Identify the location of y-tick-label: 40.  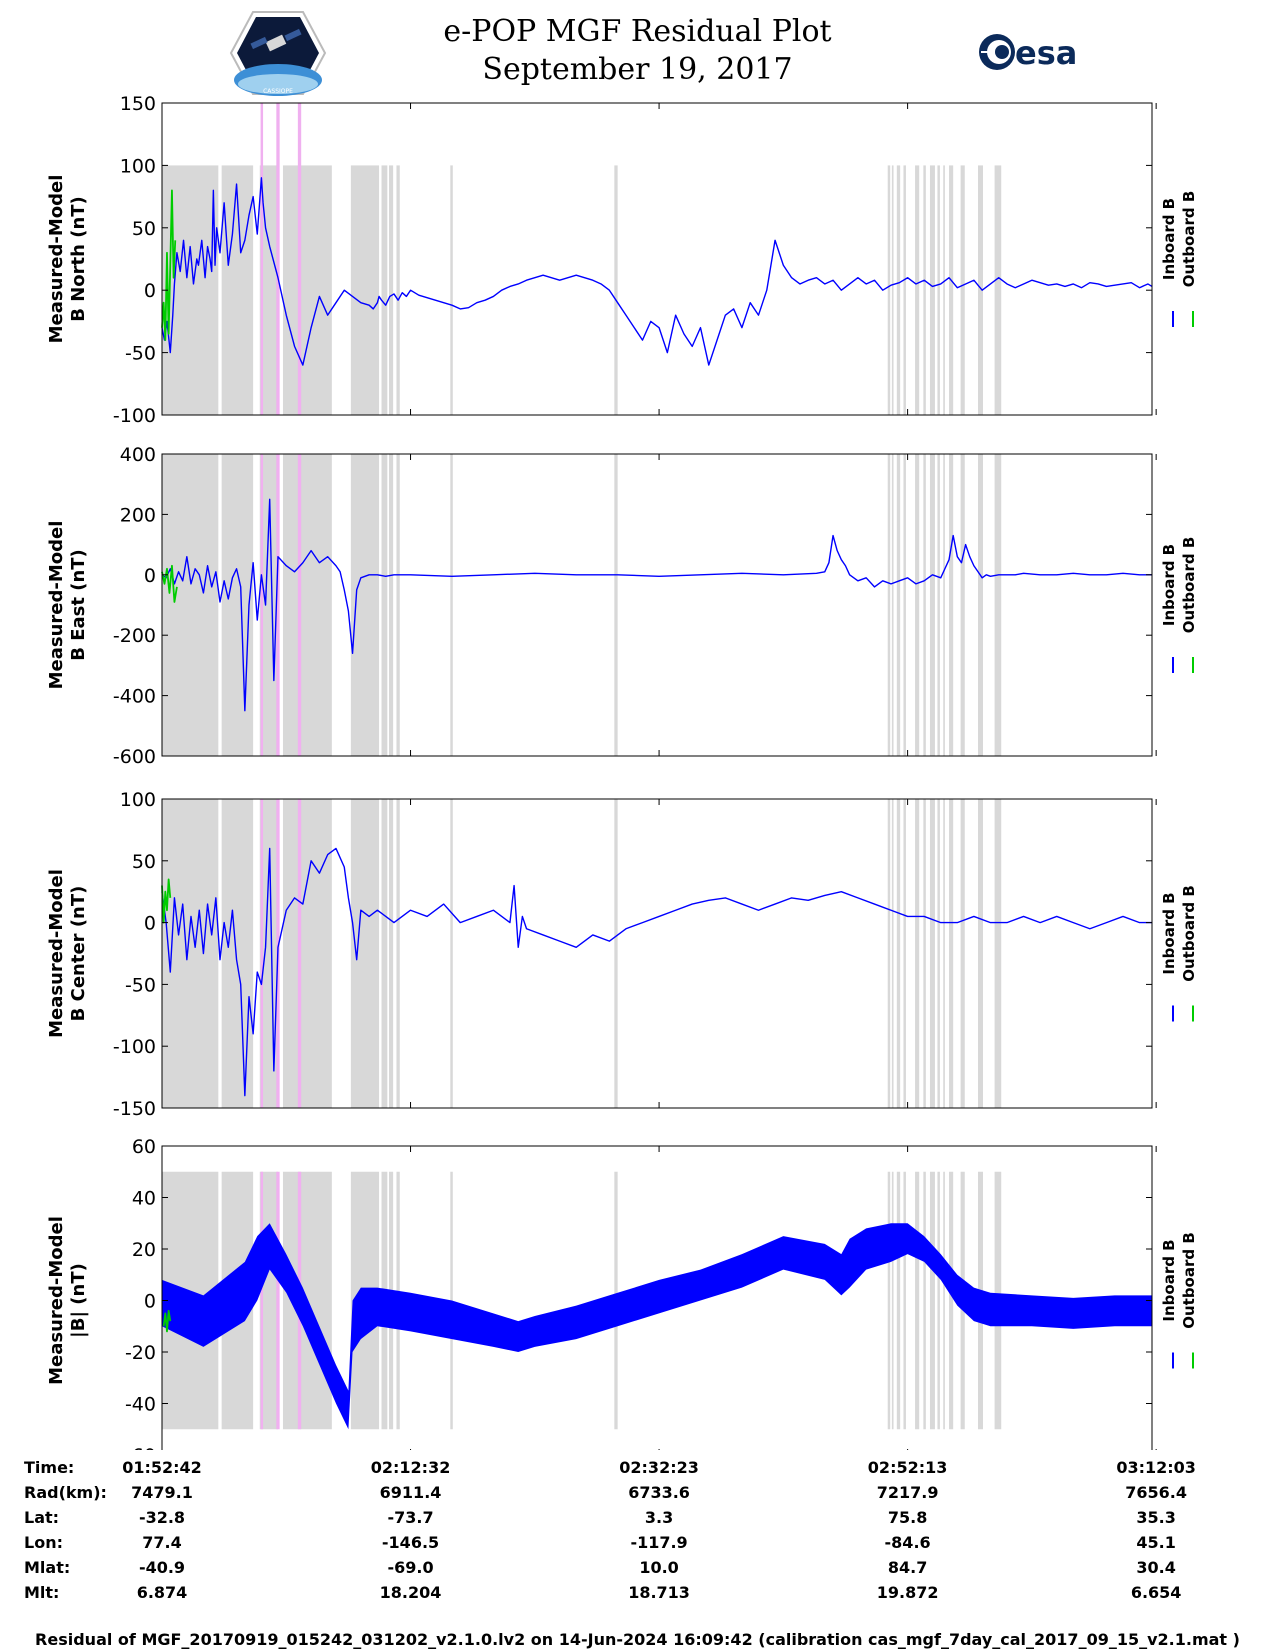
(144, 1199).